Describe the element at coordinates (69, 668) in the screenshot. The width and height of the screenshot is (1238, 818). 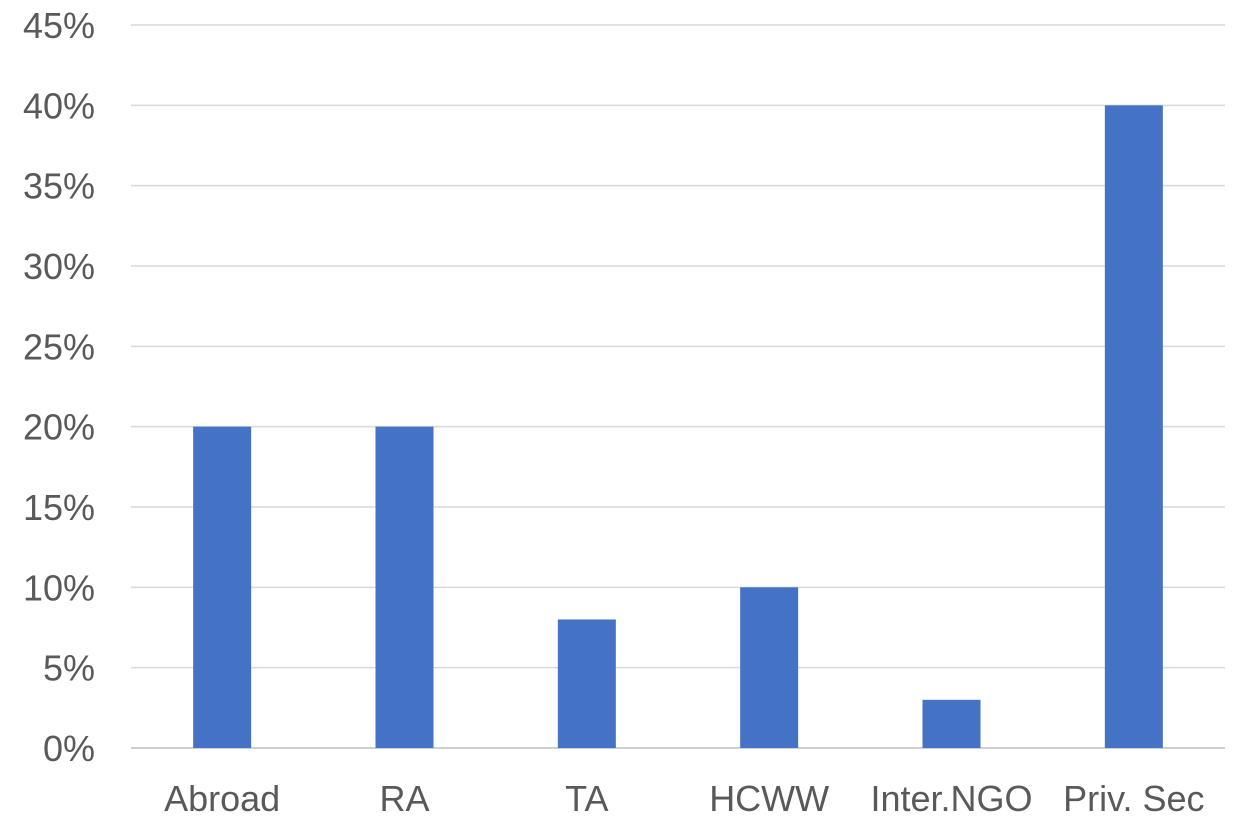
I see `y-tick-label: 5%` at that location.